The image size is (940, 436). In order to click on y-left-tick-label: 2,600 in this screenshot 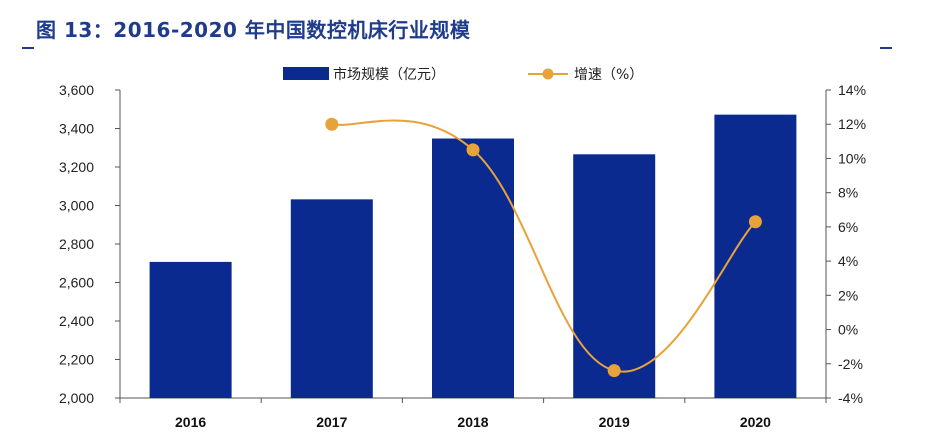, I will do `click(76, 283)`.